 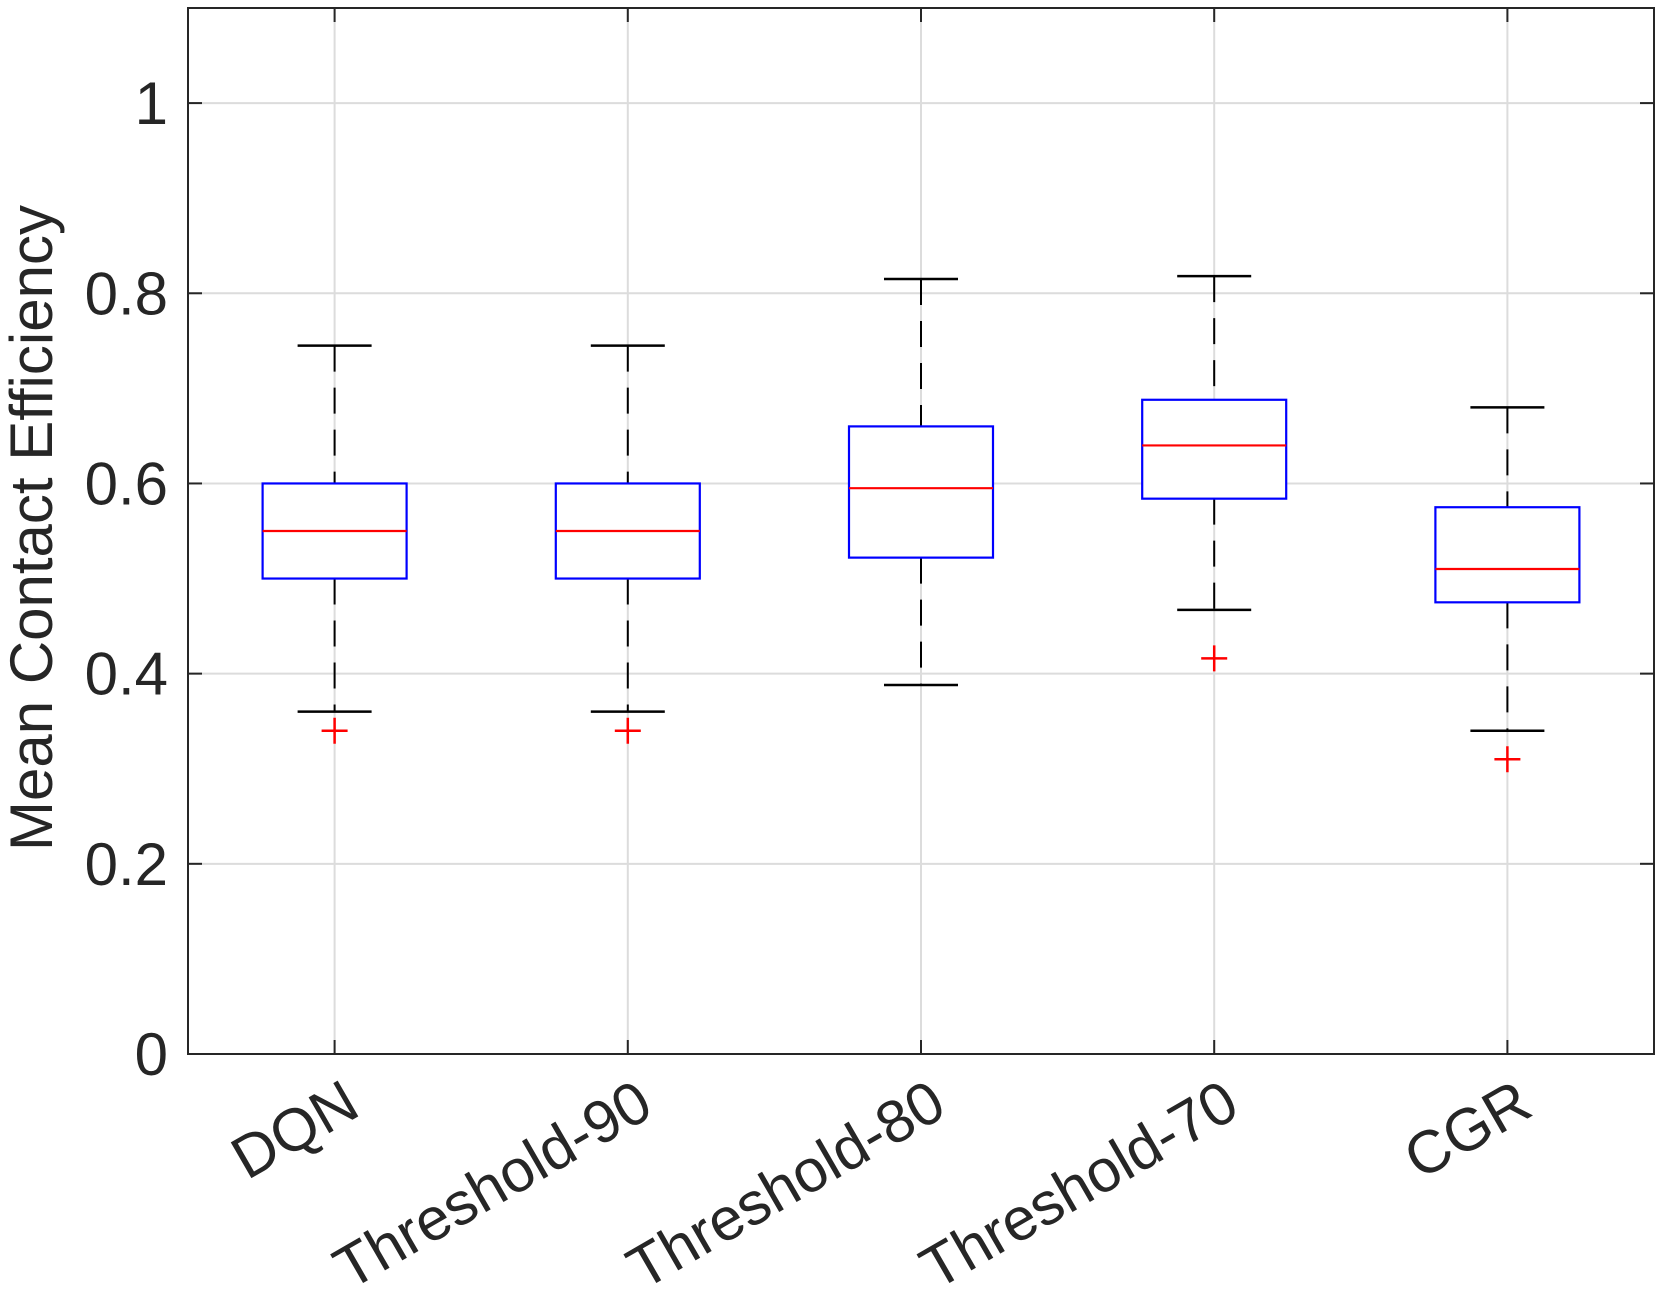 I want to click on y-tick-label: 1, so click(x=151, y=103).